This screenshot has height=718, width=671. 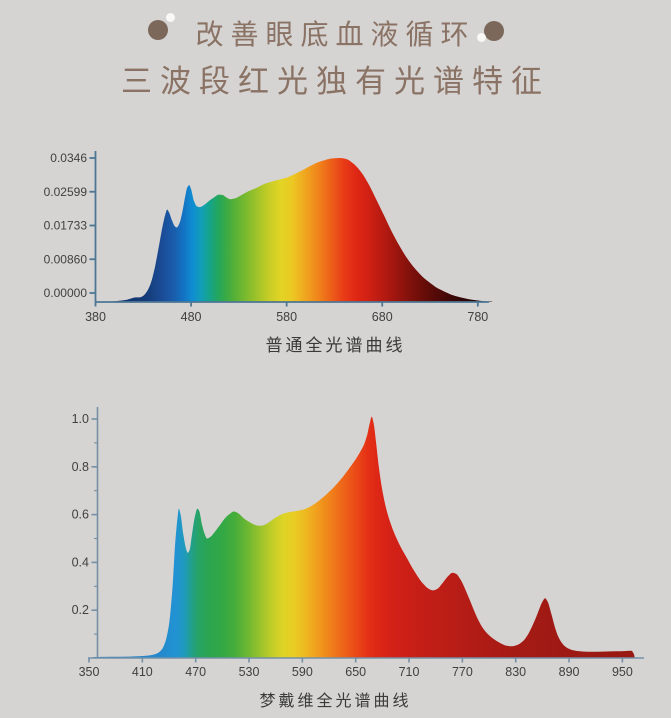 What do you see at coordinates (335, 701) in the screenshot?
I see `chart2-caption: 梦戴维全光谱曲线` at bounding box center [335, 701].